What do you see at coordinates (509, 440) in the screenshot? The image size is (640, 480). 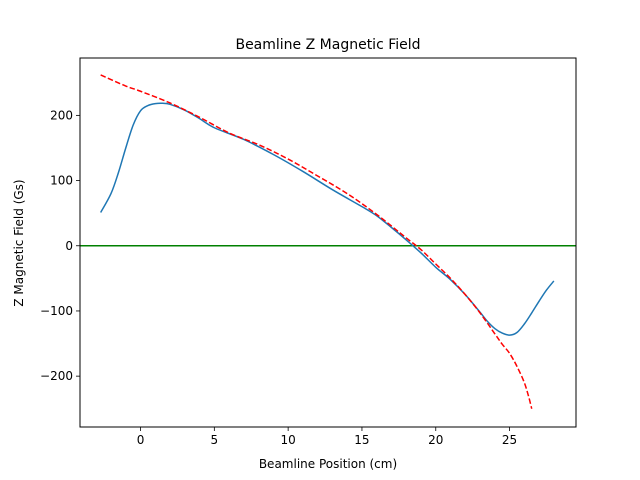 I see `x-tick-label: 25` at bounding box center [509, 440].